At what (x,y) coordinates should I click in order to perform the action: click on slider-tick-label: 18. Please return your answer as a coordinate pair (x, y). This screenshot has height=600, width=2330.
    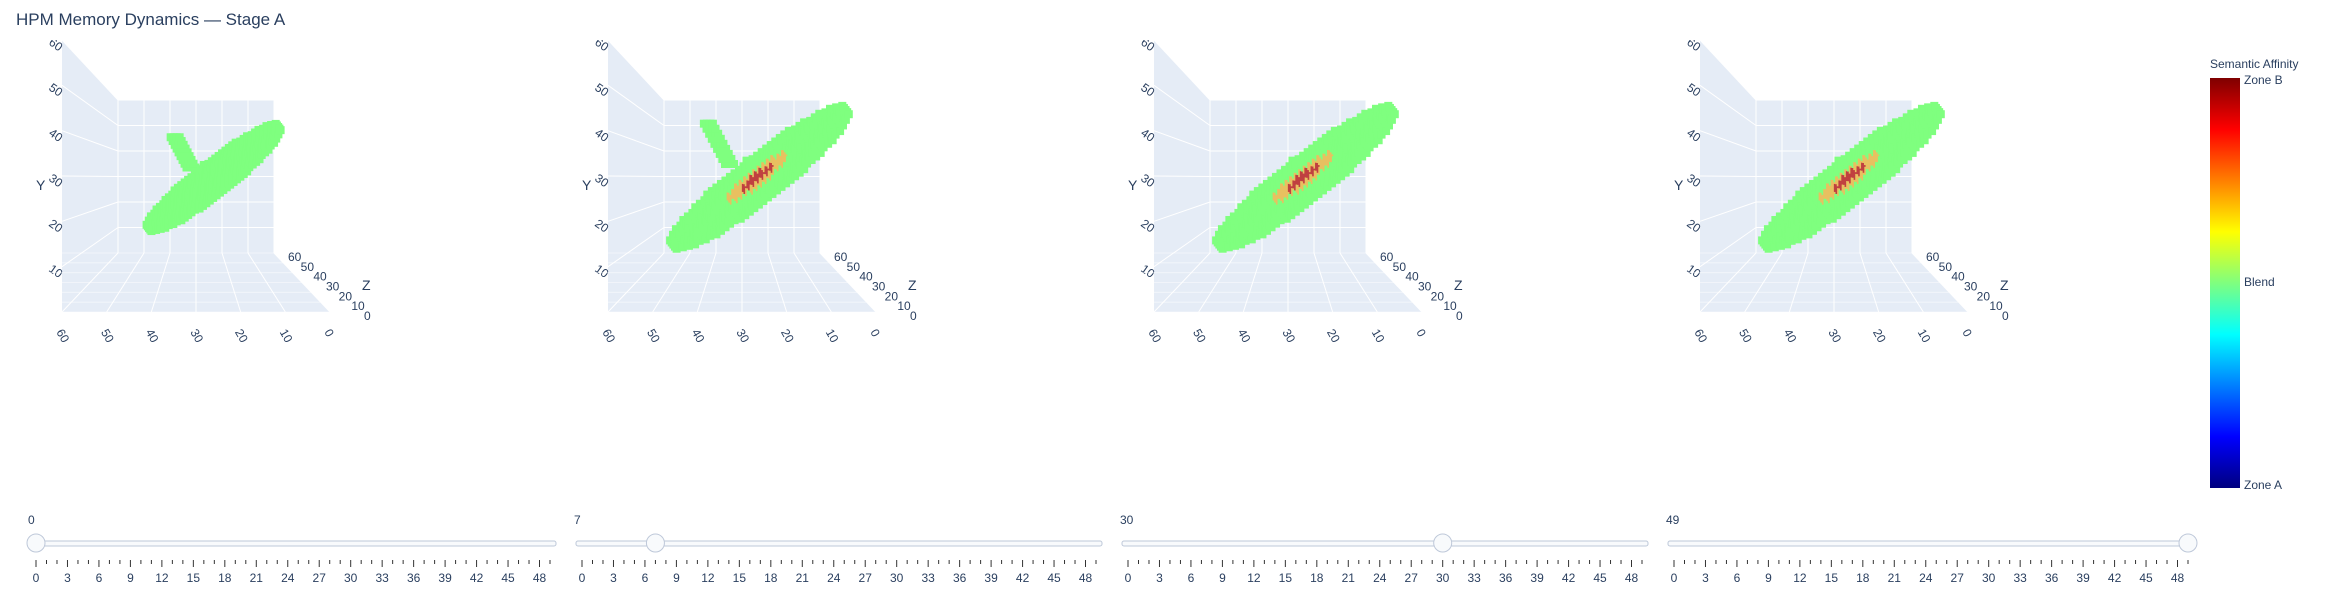
    Looking at the image, I should click on (1317, 578).